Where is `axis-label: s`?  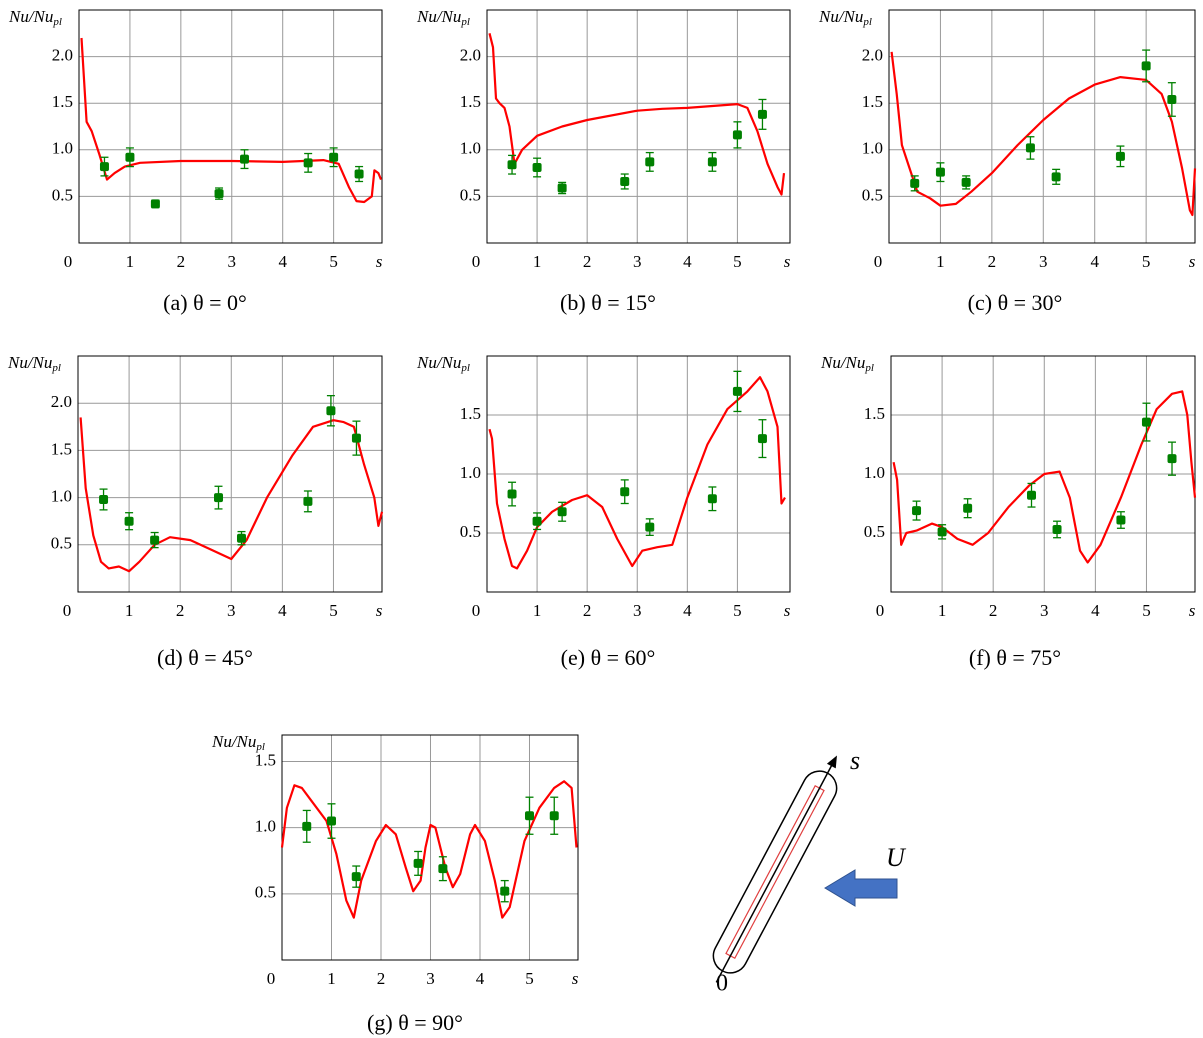 axis-label: s is located at coordinates (855, 760).